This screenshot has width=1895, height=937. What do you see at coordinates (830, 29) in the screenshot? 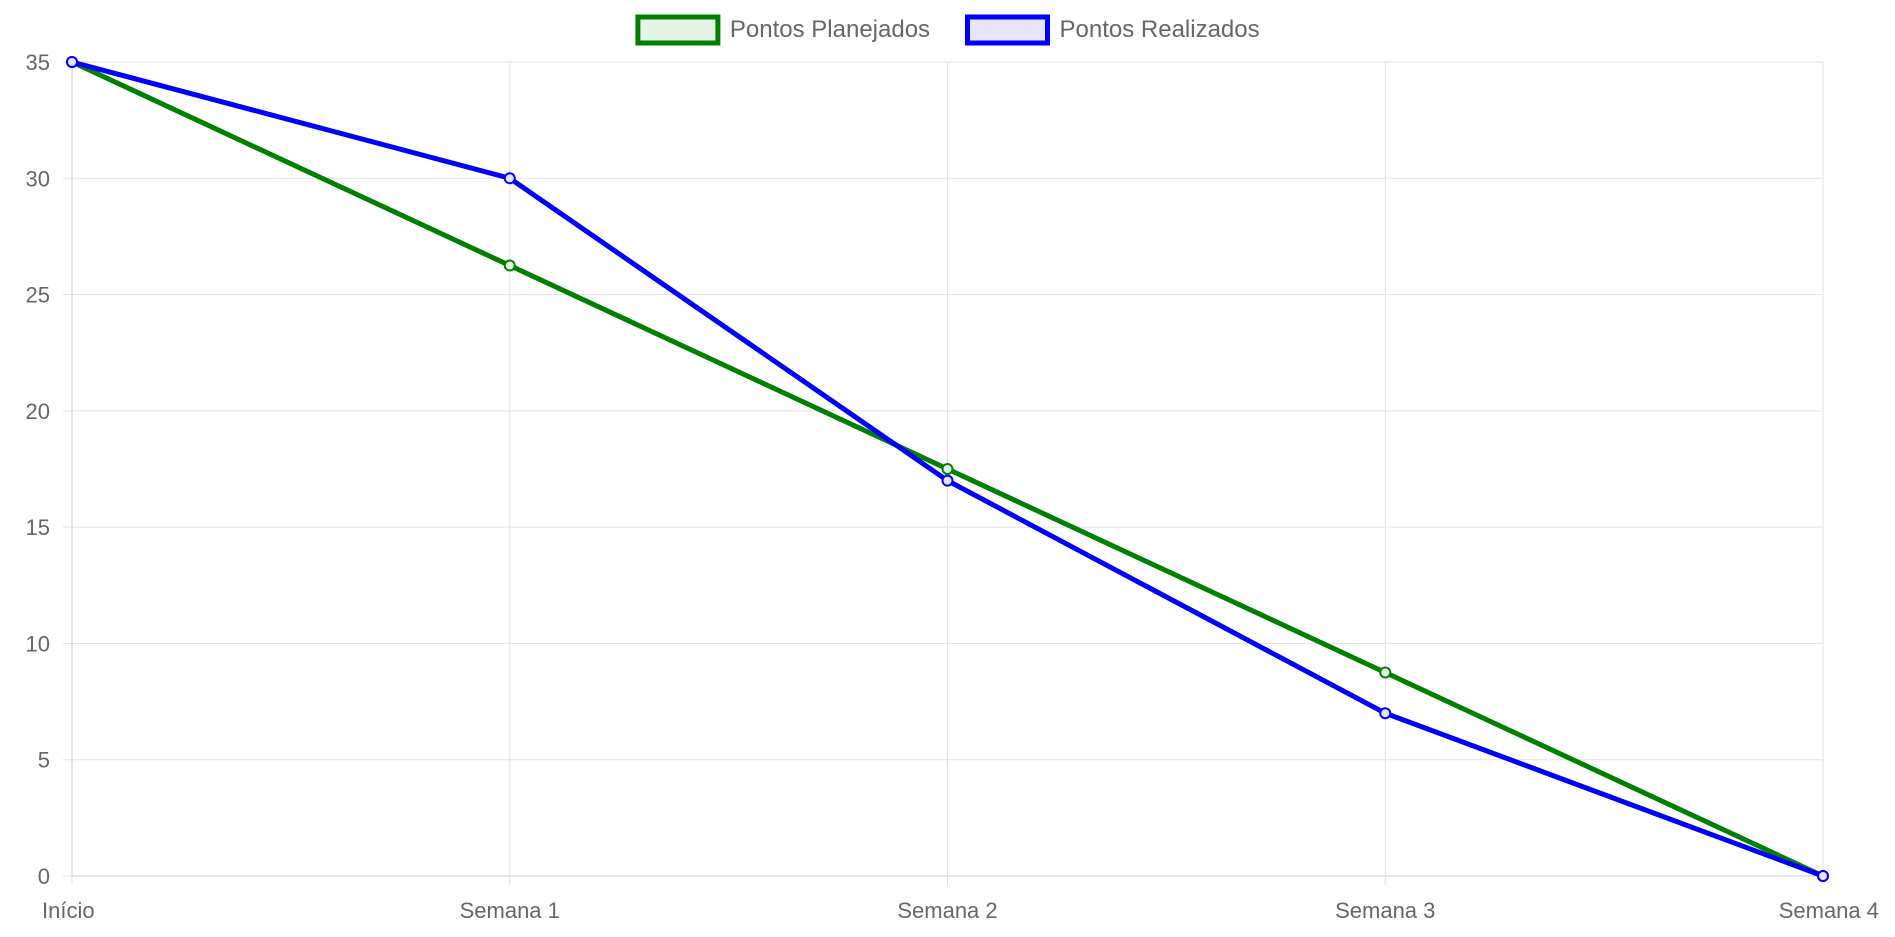
I see `legend-label-0: Pontos Planejados` at bounding box center [830, 29].